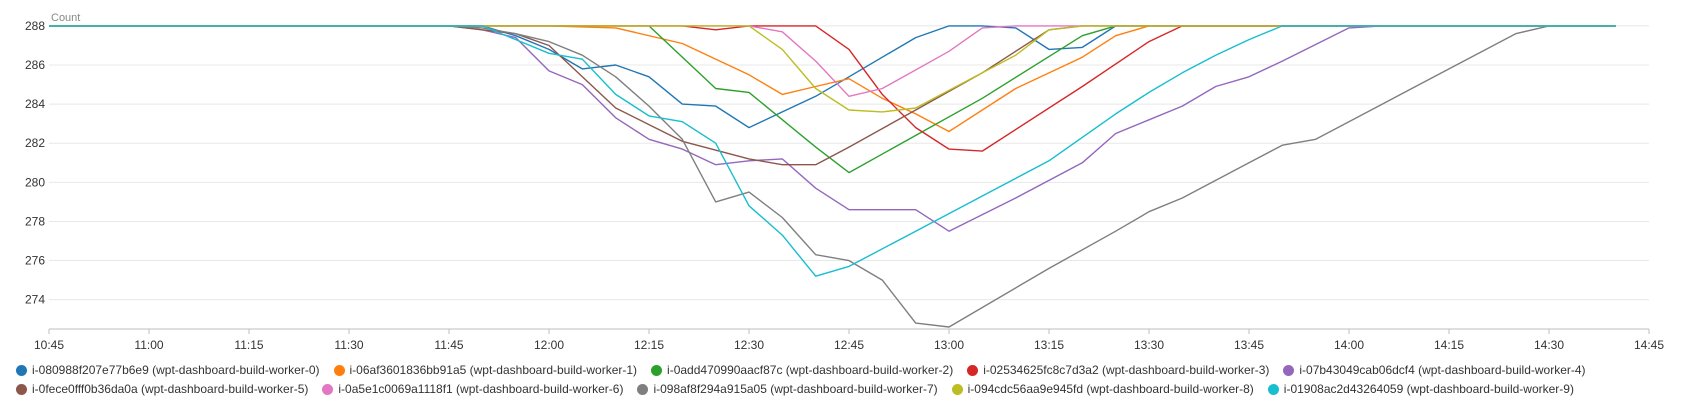 This screenshot has height=418, width=1681. I want to click on y-tick-label: 280, so click(35, 182).